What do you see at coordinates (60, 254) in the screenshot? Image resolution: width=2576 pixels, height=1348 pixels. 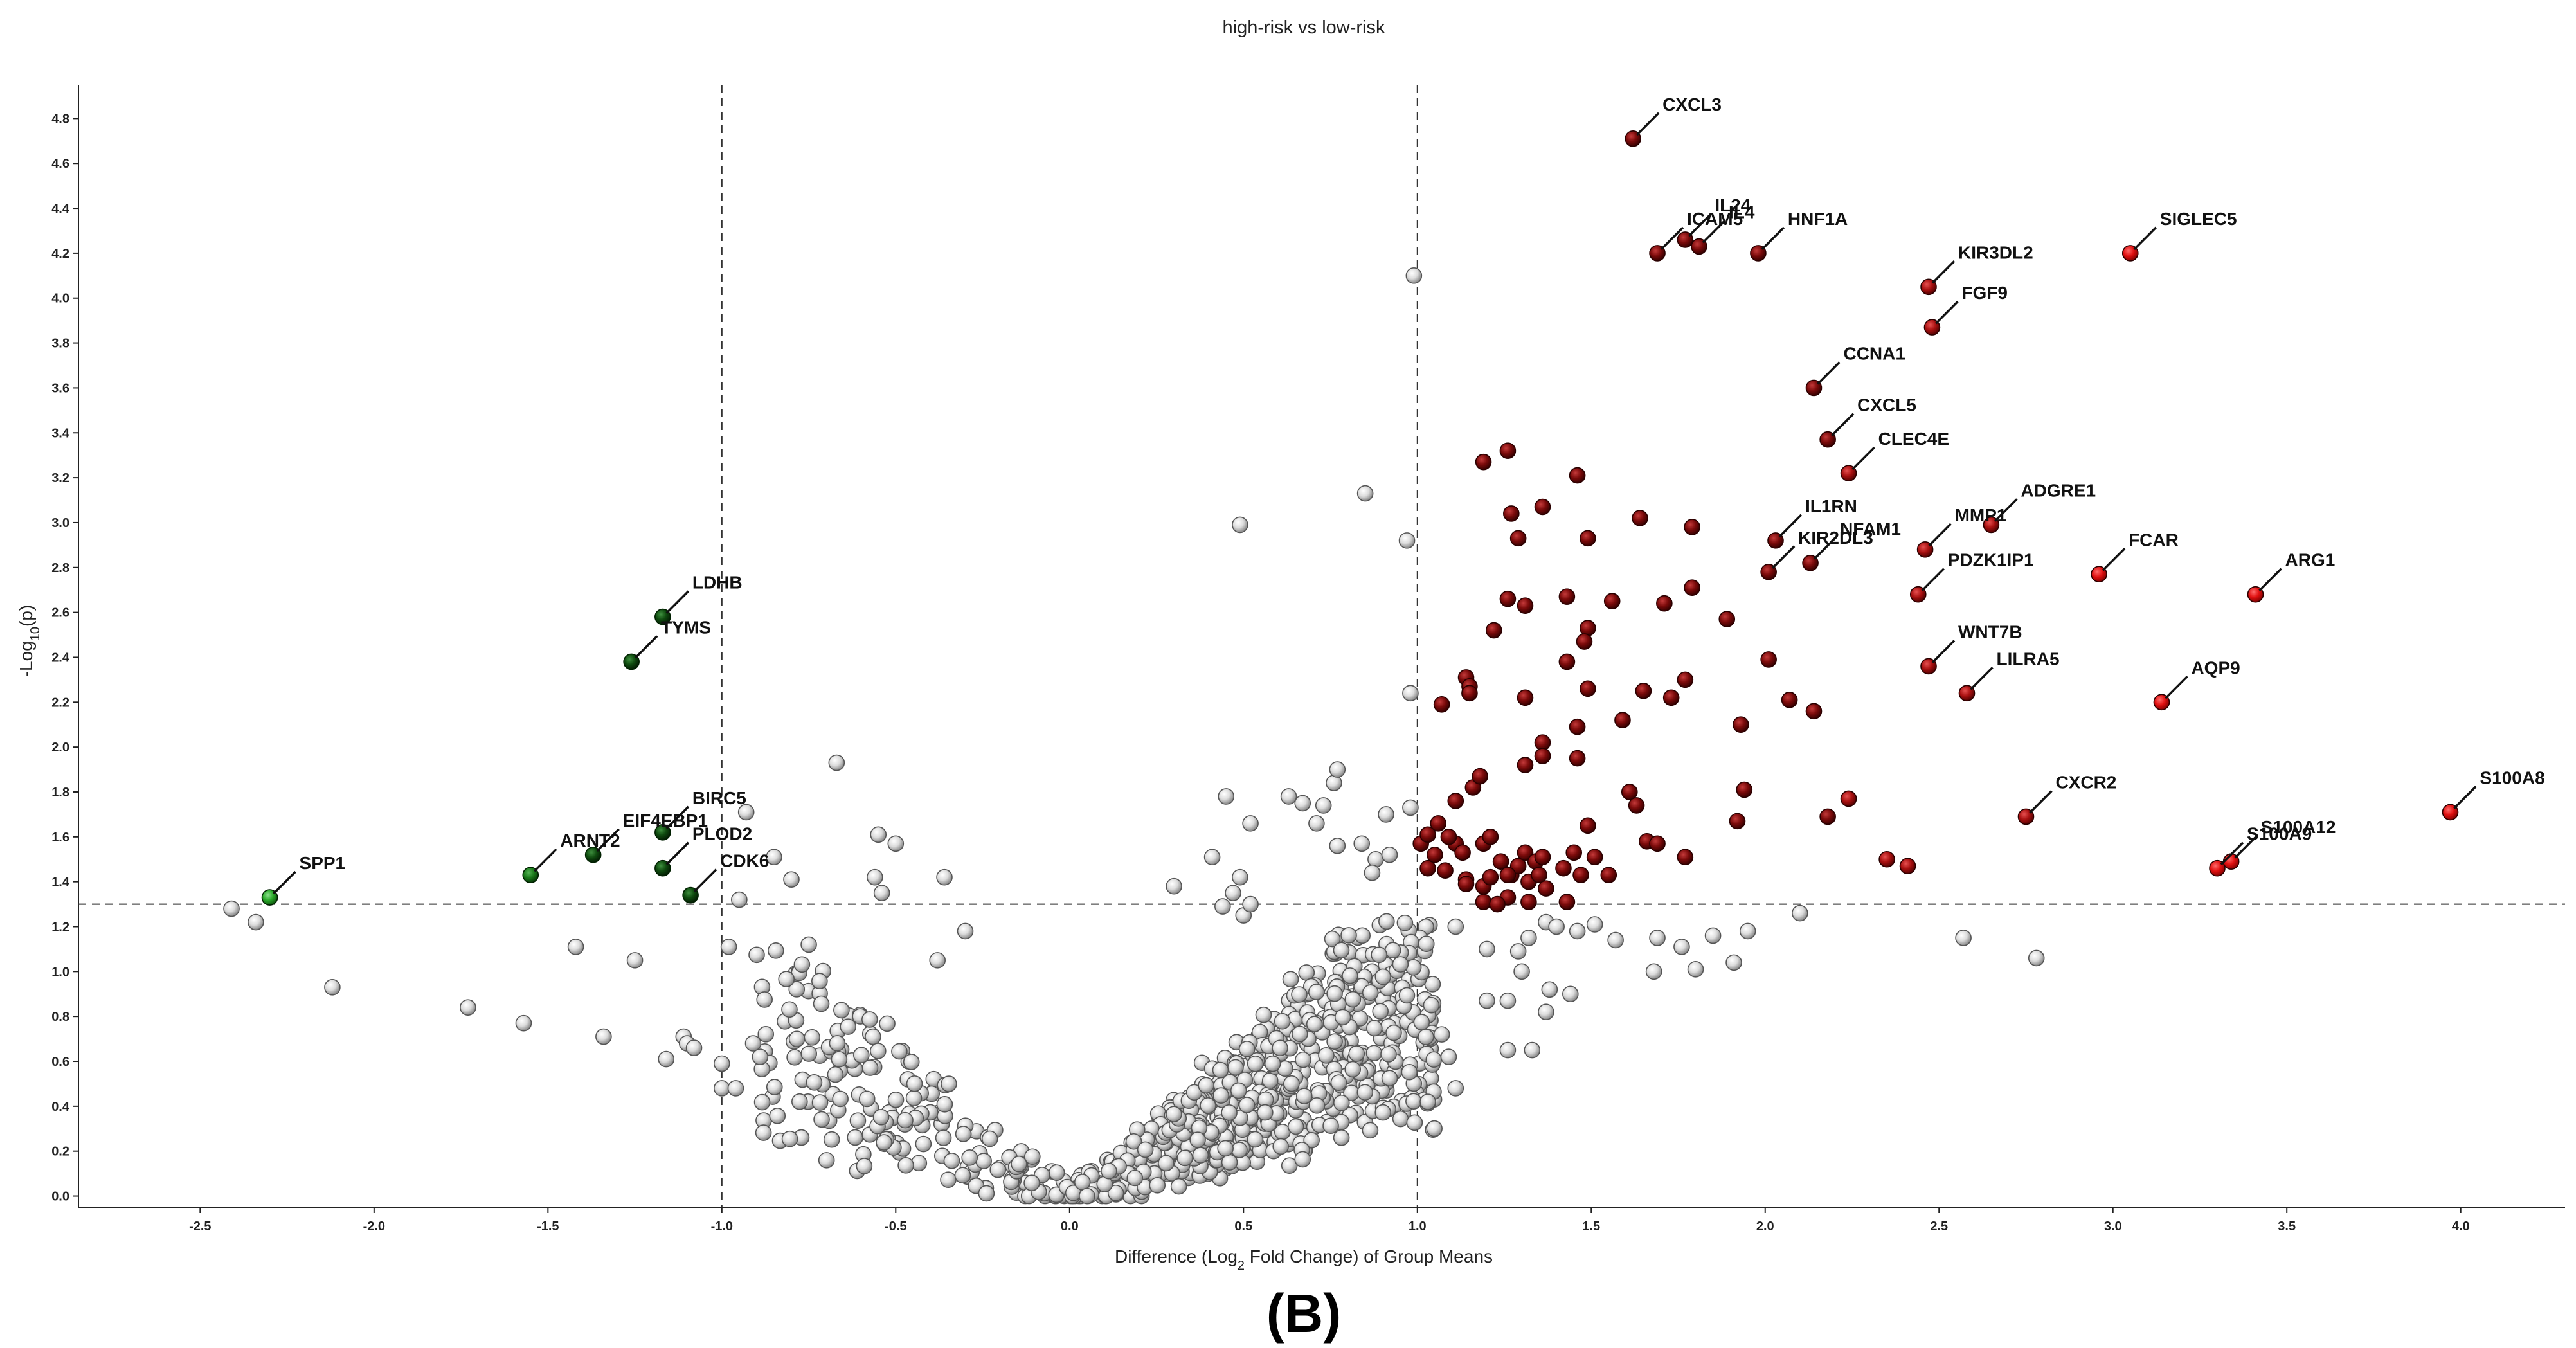 I see `y-tick-label: 4.2` at bounding box center [60, 254].